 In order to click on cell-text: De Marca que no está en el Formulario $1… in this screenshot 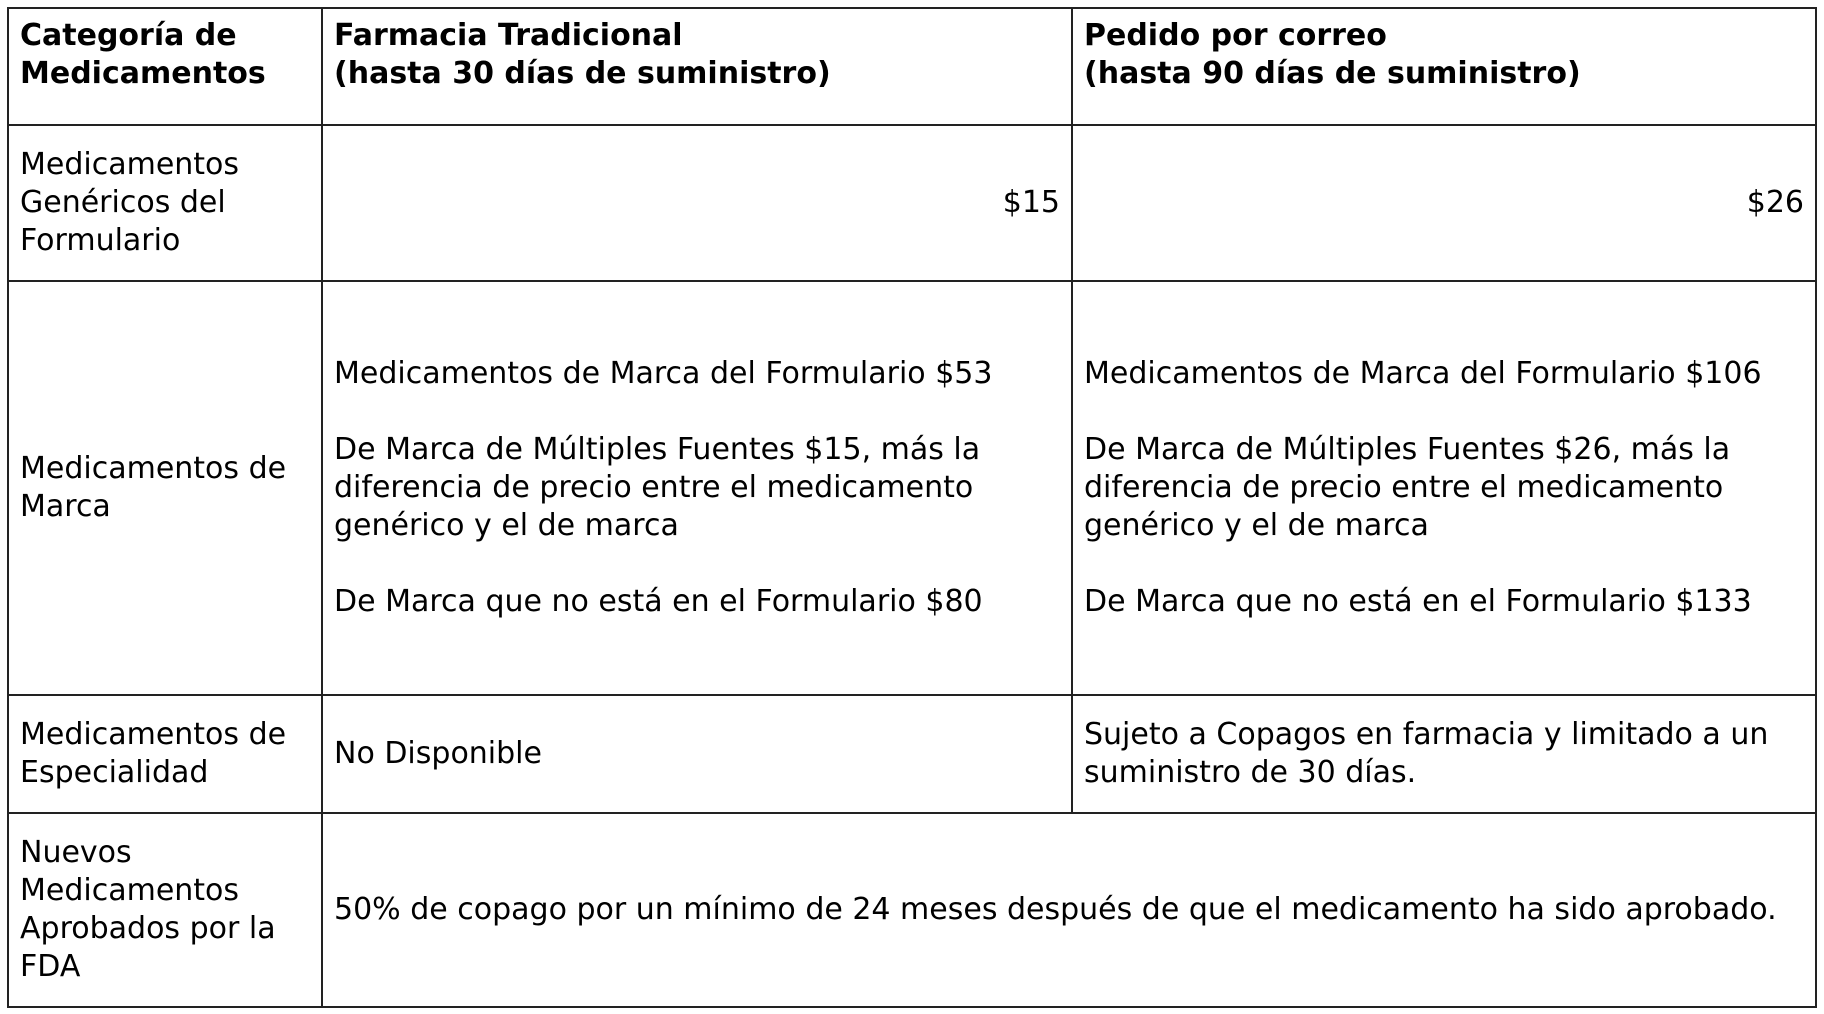, I will do `click(1418, 601)`.